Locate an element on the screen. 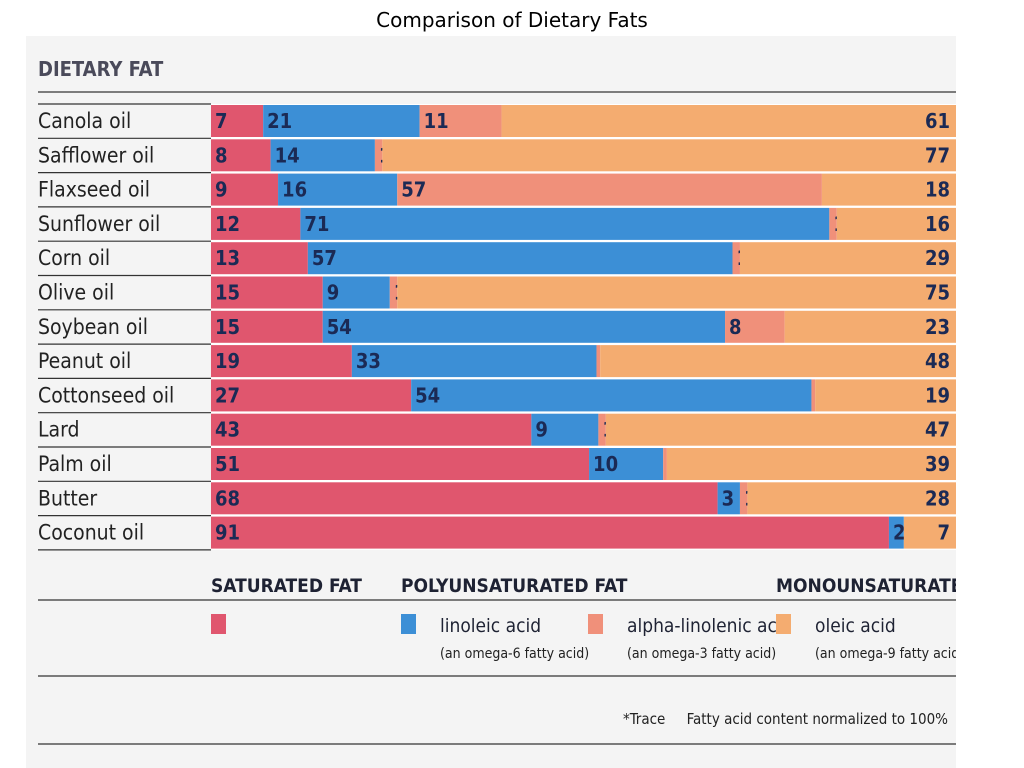 This screenshot has height=768, width=1024. legend-swatch-saturated is located at coordinates (218, 624).